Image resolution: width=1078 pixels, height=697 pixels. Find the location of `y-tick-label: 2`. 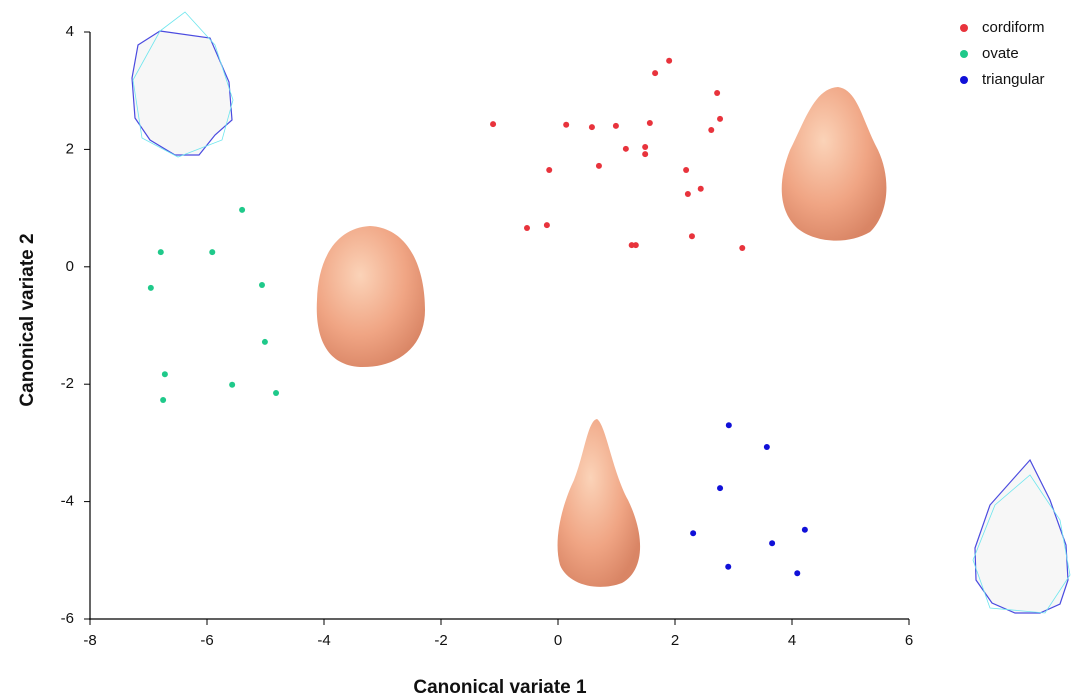

y-tick-label: 2 is located at coordinates (70, 148).